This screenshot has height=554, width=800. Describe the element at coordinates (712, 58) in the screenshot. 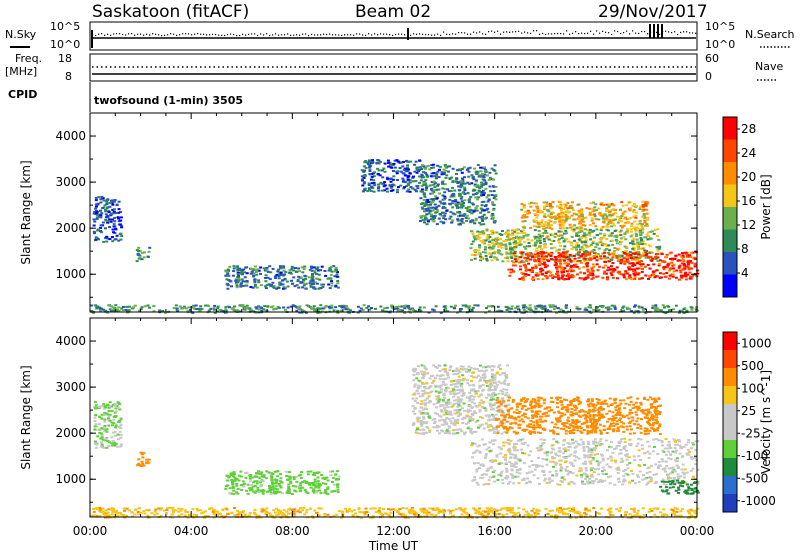

I see `nave-tick-high: 60` at that location.